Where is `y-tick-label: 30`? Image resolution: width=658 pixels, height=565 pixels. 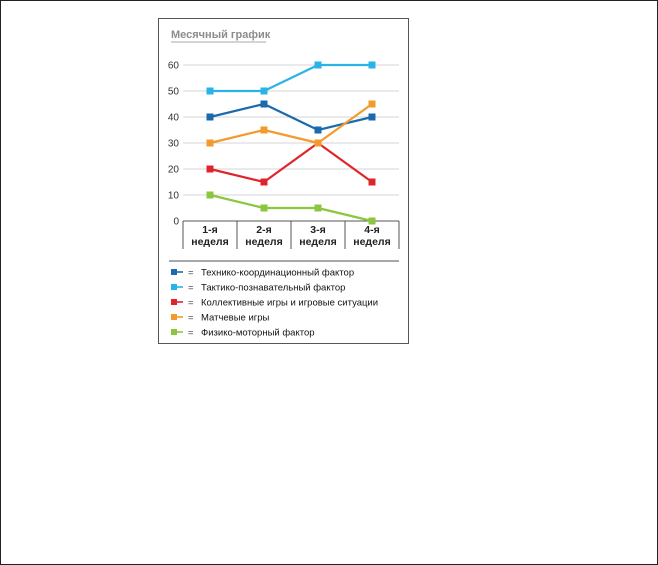
y-tick-label: 30 is located at coordinates (174, 144).